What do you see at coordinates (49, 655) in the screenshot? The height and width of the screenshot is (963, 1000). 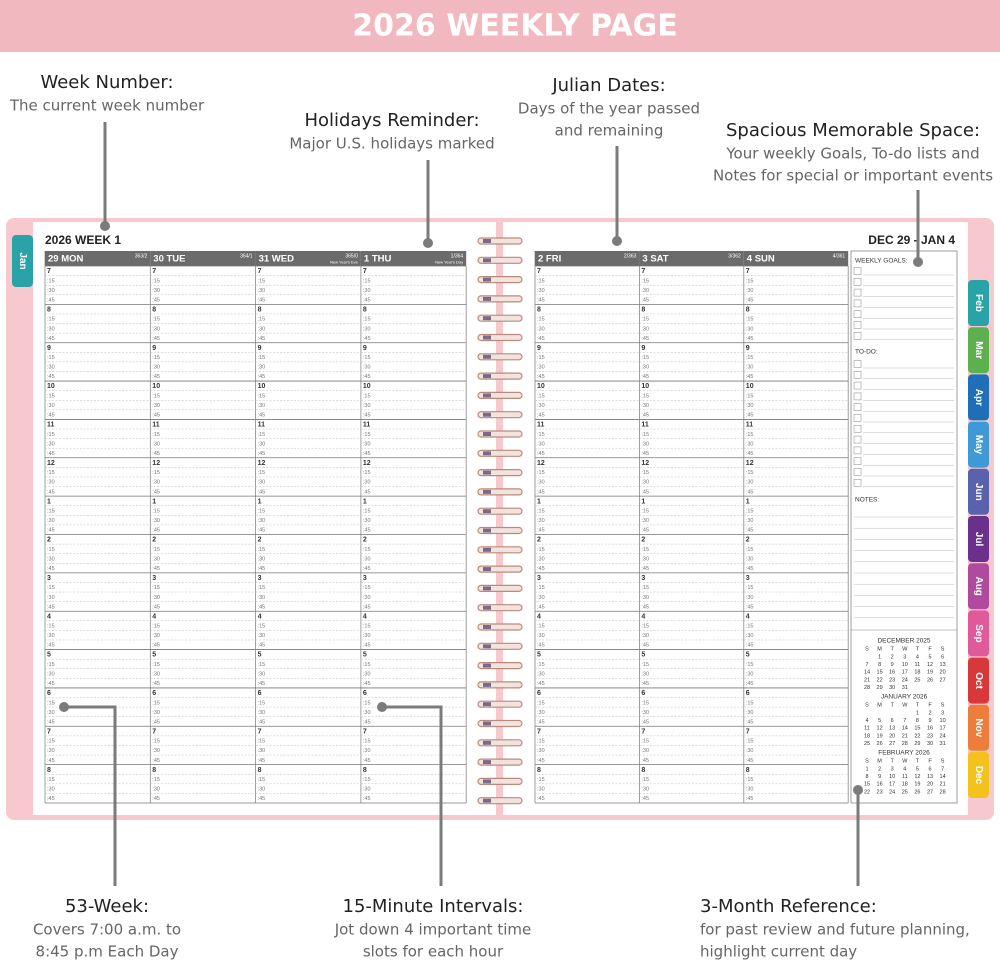 I see `hour-label: 5` at bounding box center [49, 655].